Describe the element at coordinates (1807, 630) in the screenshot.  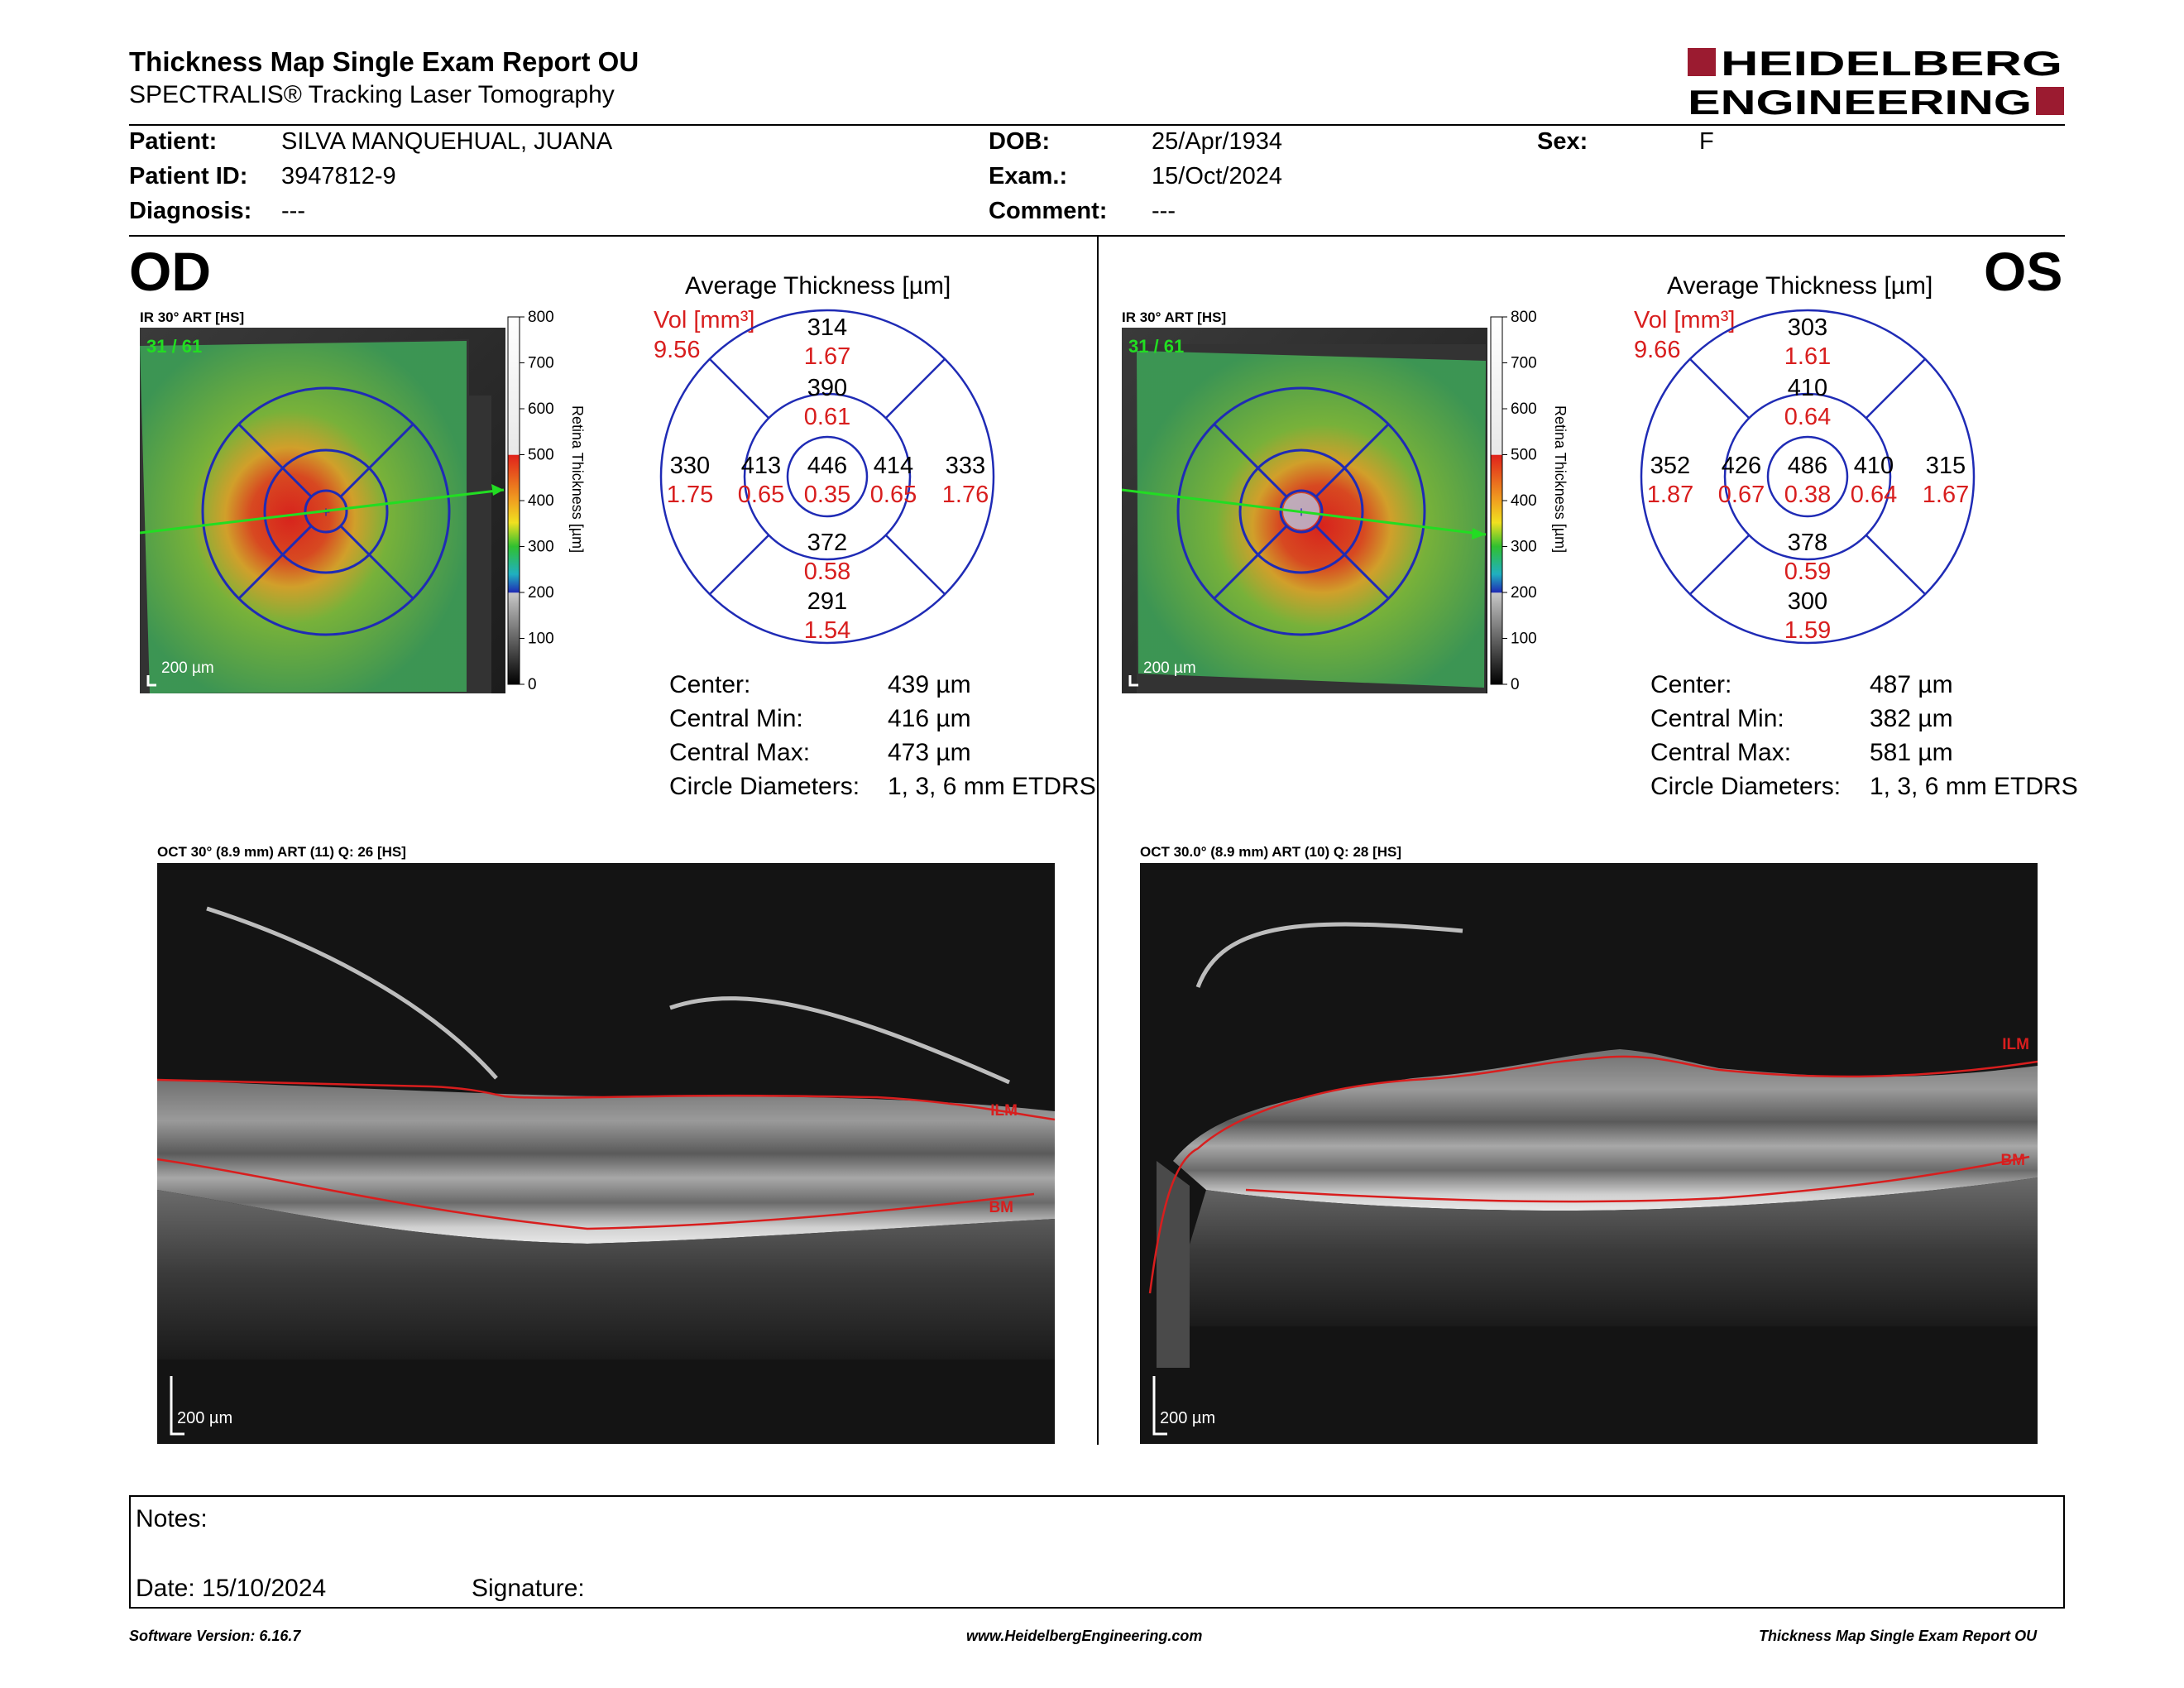
I see `os-outer-inf-vol: 1.59` at that location.